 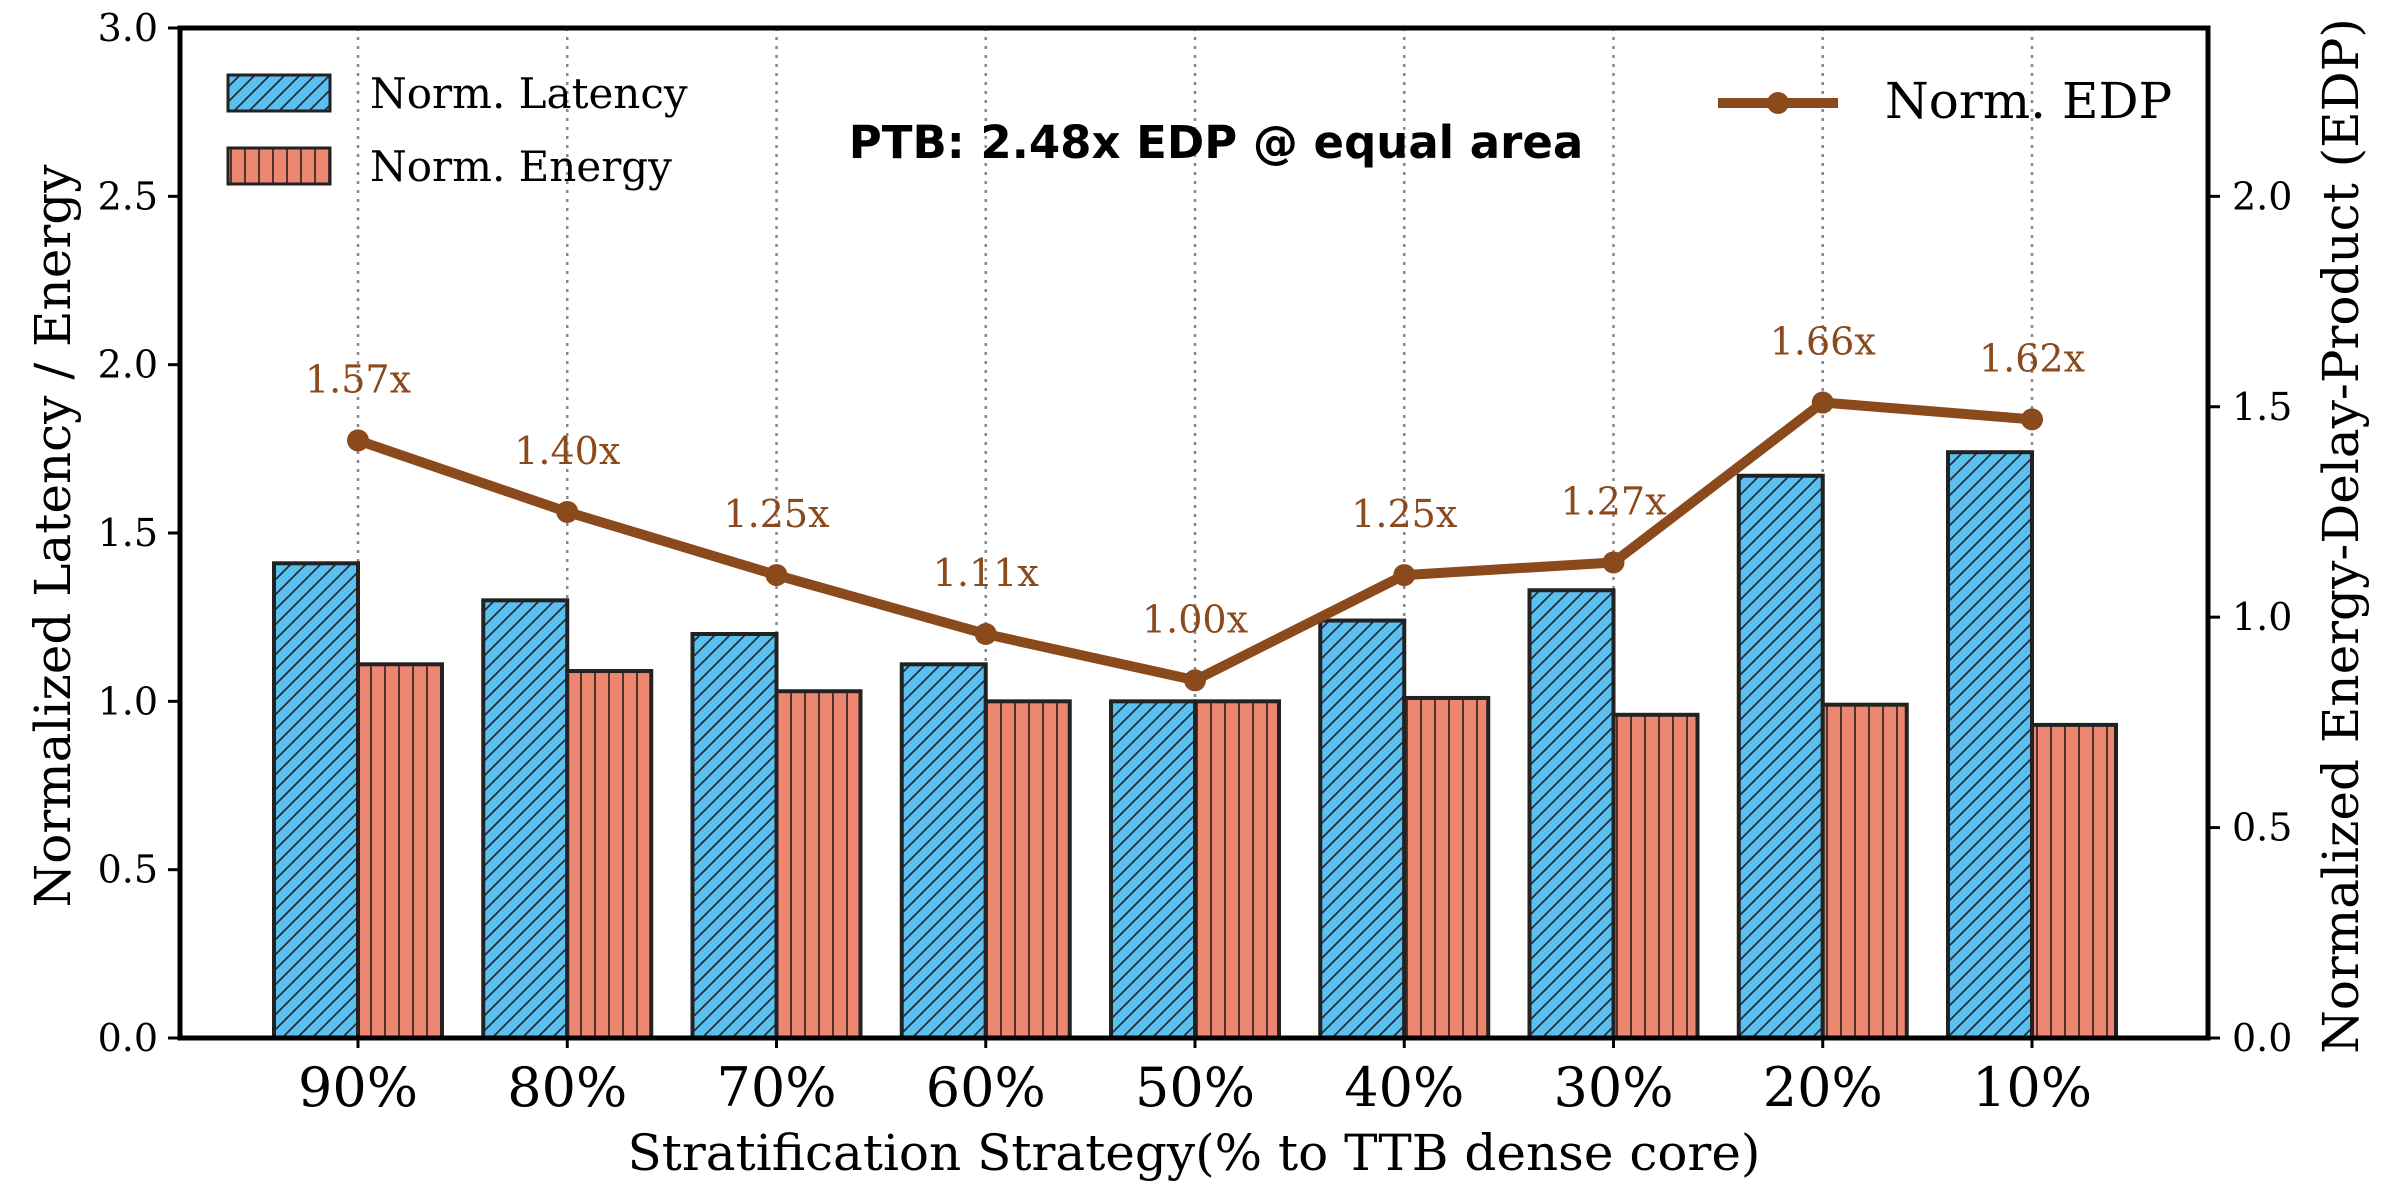 What do you see at coordinates (986, 573) in the screenshot?
I see `edp-label-3: 1.11x` at bounding box center [986, 573].